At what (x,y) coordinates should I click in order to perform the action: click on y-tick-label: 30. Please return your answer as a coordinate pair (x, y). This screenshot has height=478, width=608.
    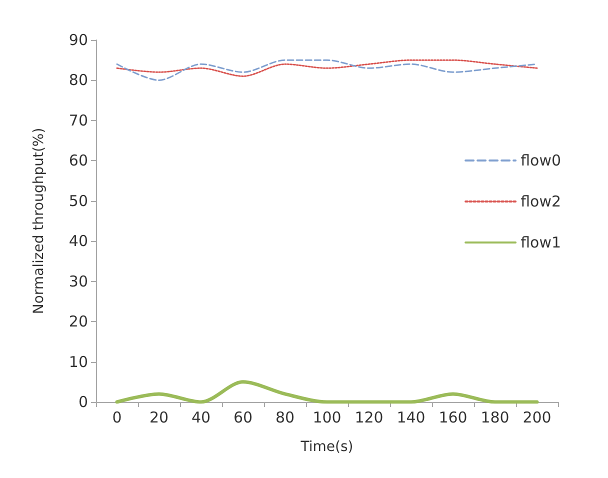
    Looking at the image, I should click on (78, 281).